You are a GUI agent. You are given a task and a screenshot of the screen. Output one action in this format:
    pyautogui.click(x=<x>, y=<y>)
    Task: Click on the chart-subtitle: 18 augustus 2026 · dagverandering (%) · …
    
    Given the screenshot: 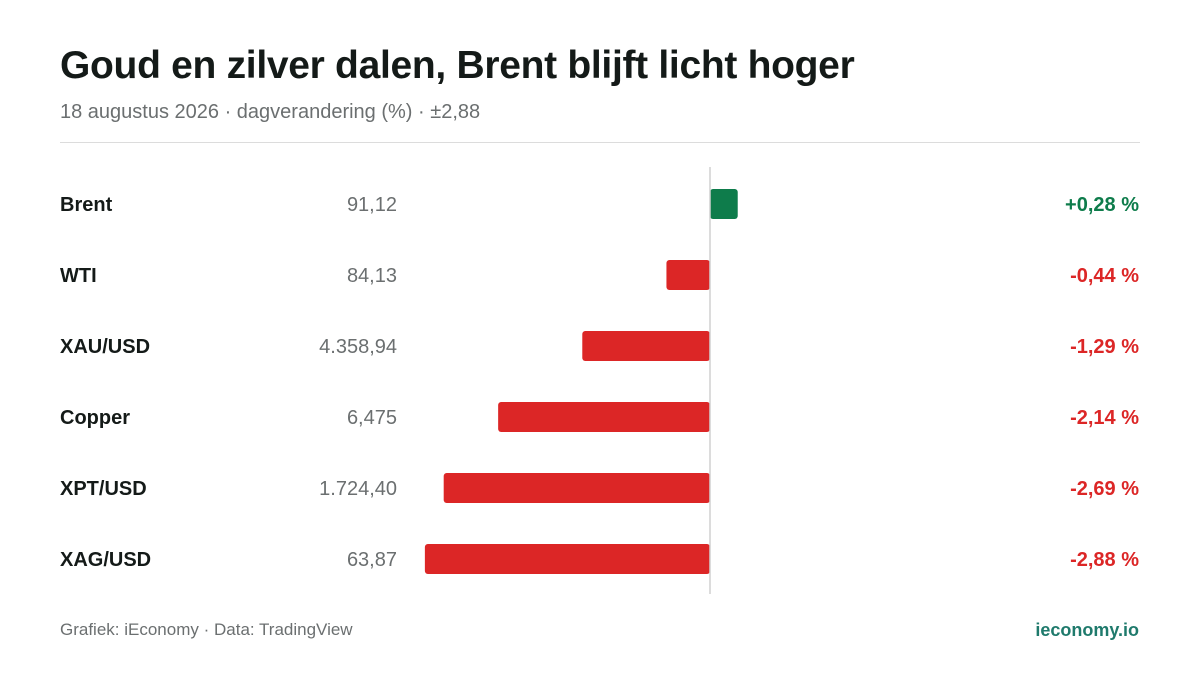 What is the action you would take?
    pyautogui.click(x=270, y=112)
    